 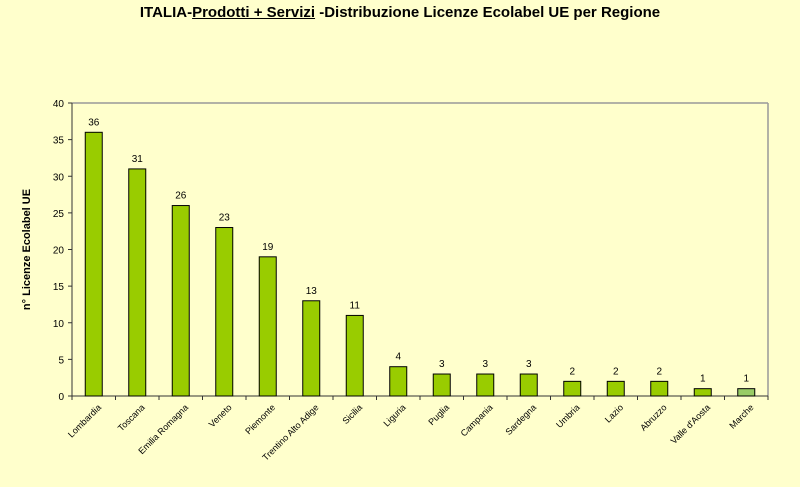 I want to click on data-label: 4, so click(x=398, y=357).